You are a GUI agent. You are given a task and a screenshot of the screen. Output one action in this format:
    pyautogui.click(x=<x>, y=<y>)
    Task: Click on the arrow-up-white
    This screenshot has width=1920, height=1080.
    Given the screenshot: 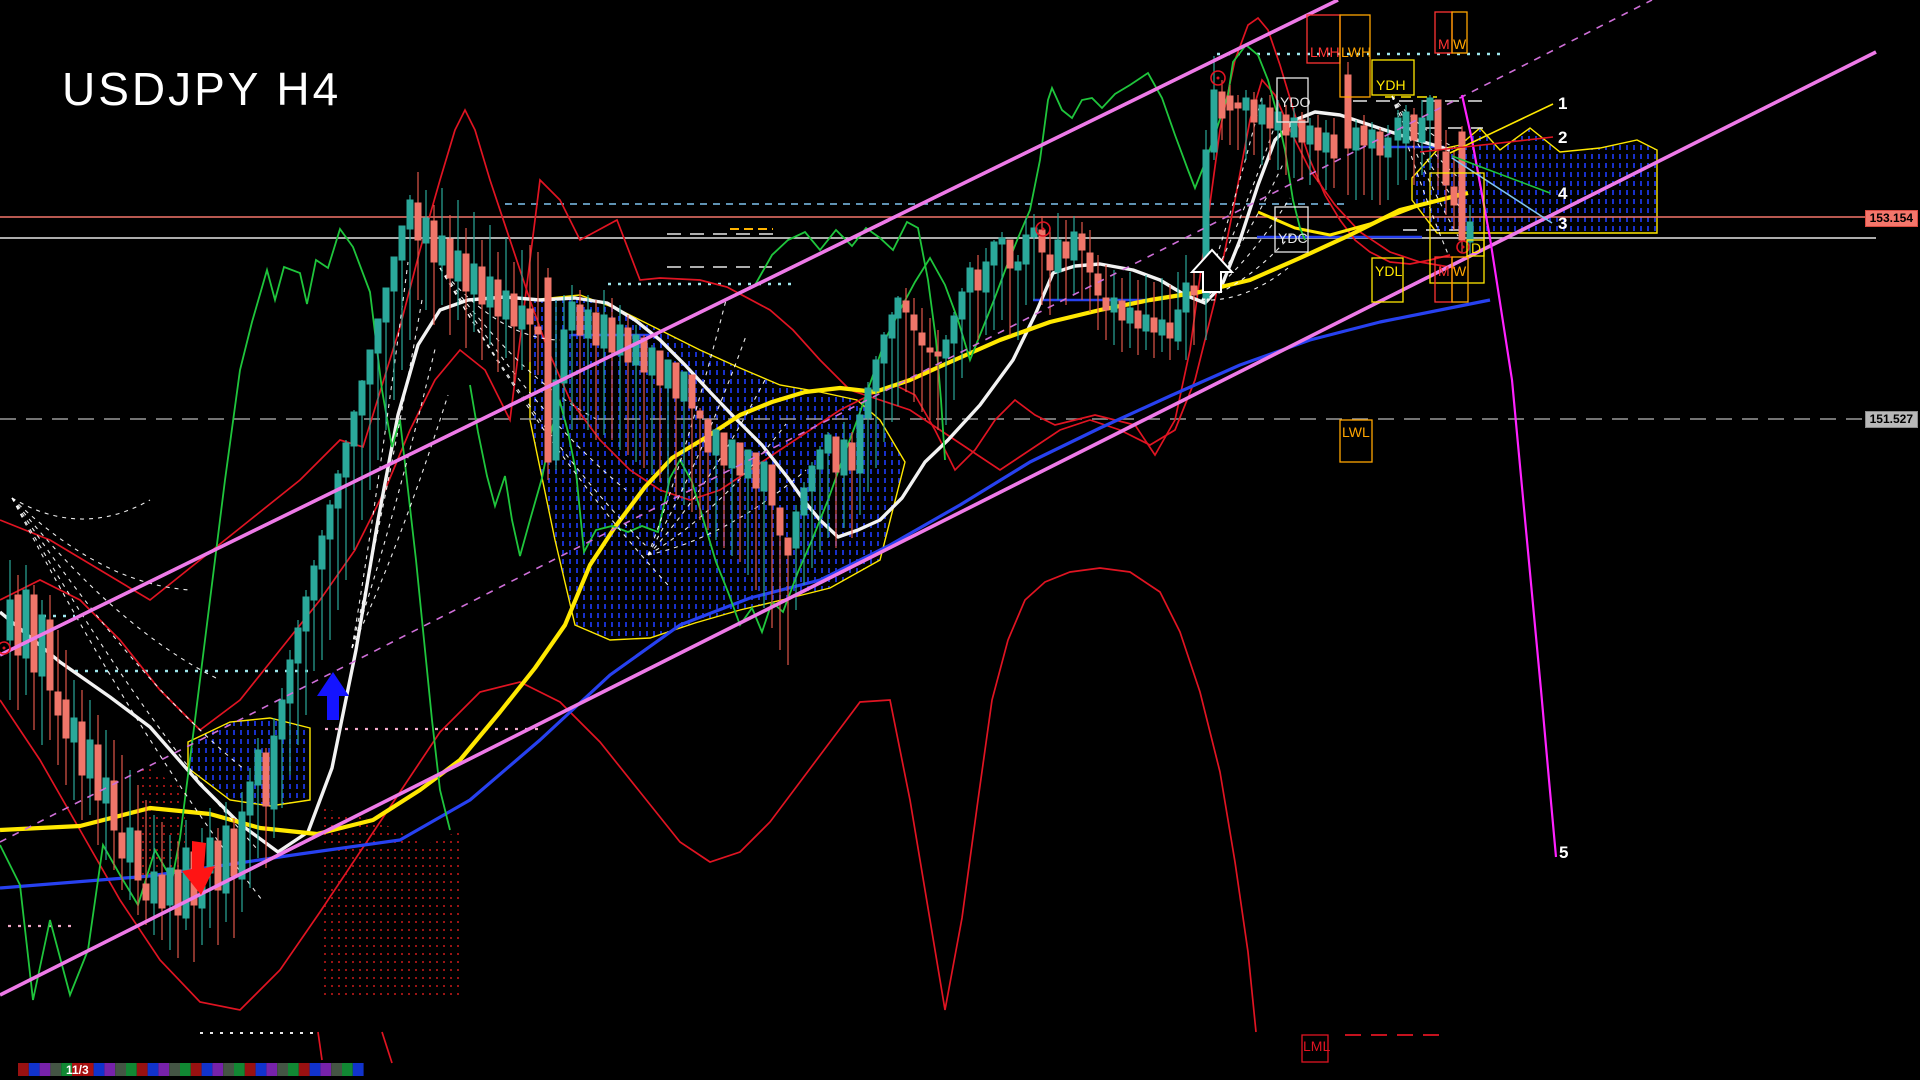 What is the action you would take?
    pyautogui.click(x=1212, y=270)
    